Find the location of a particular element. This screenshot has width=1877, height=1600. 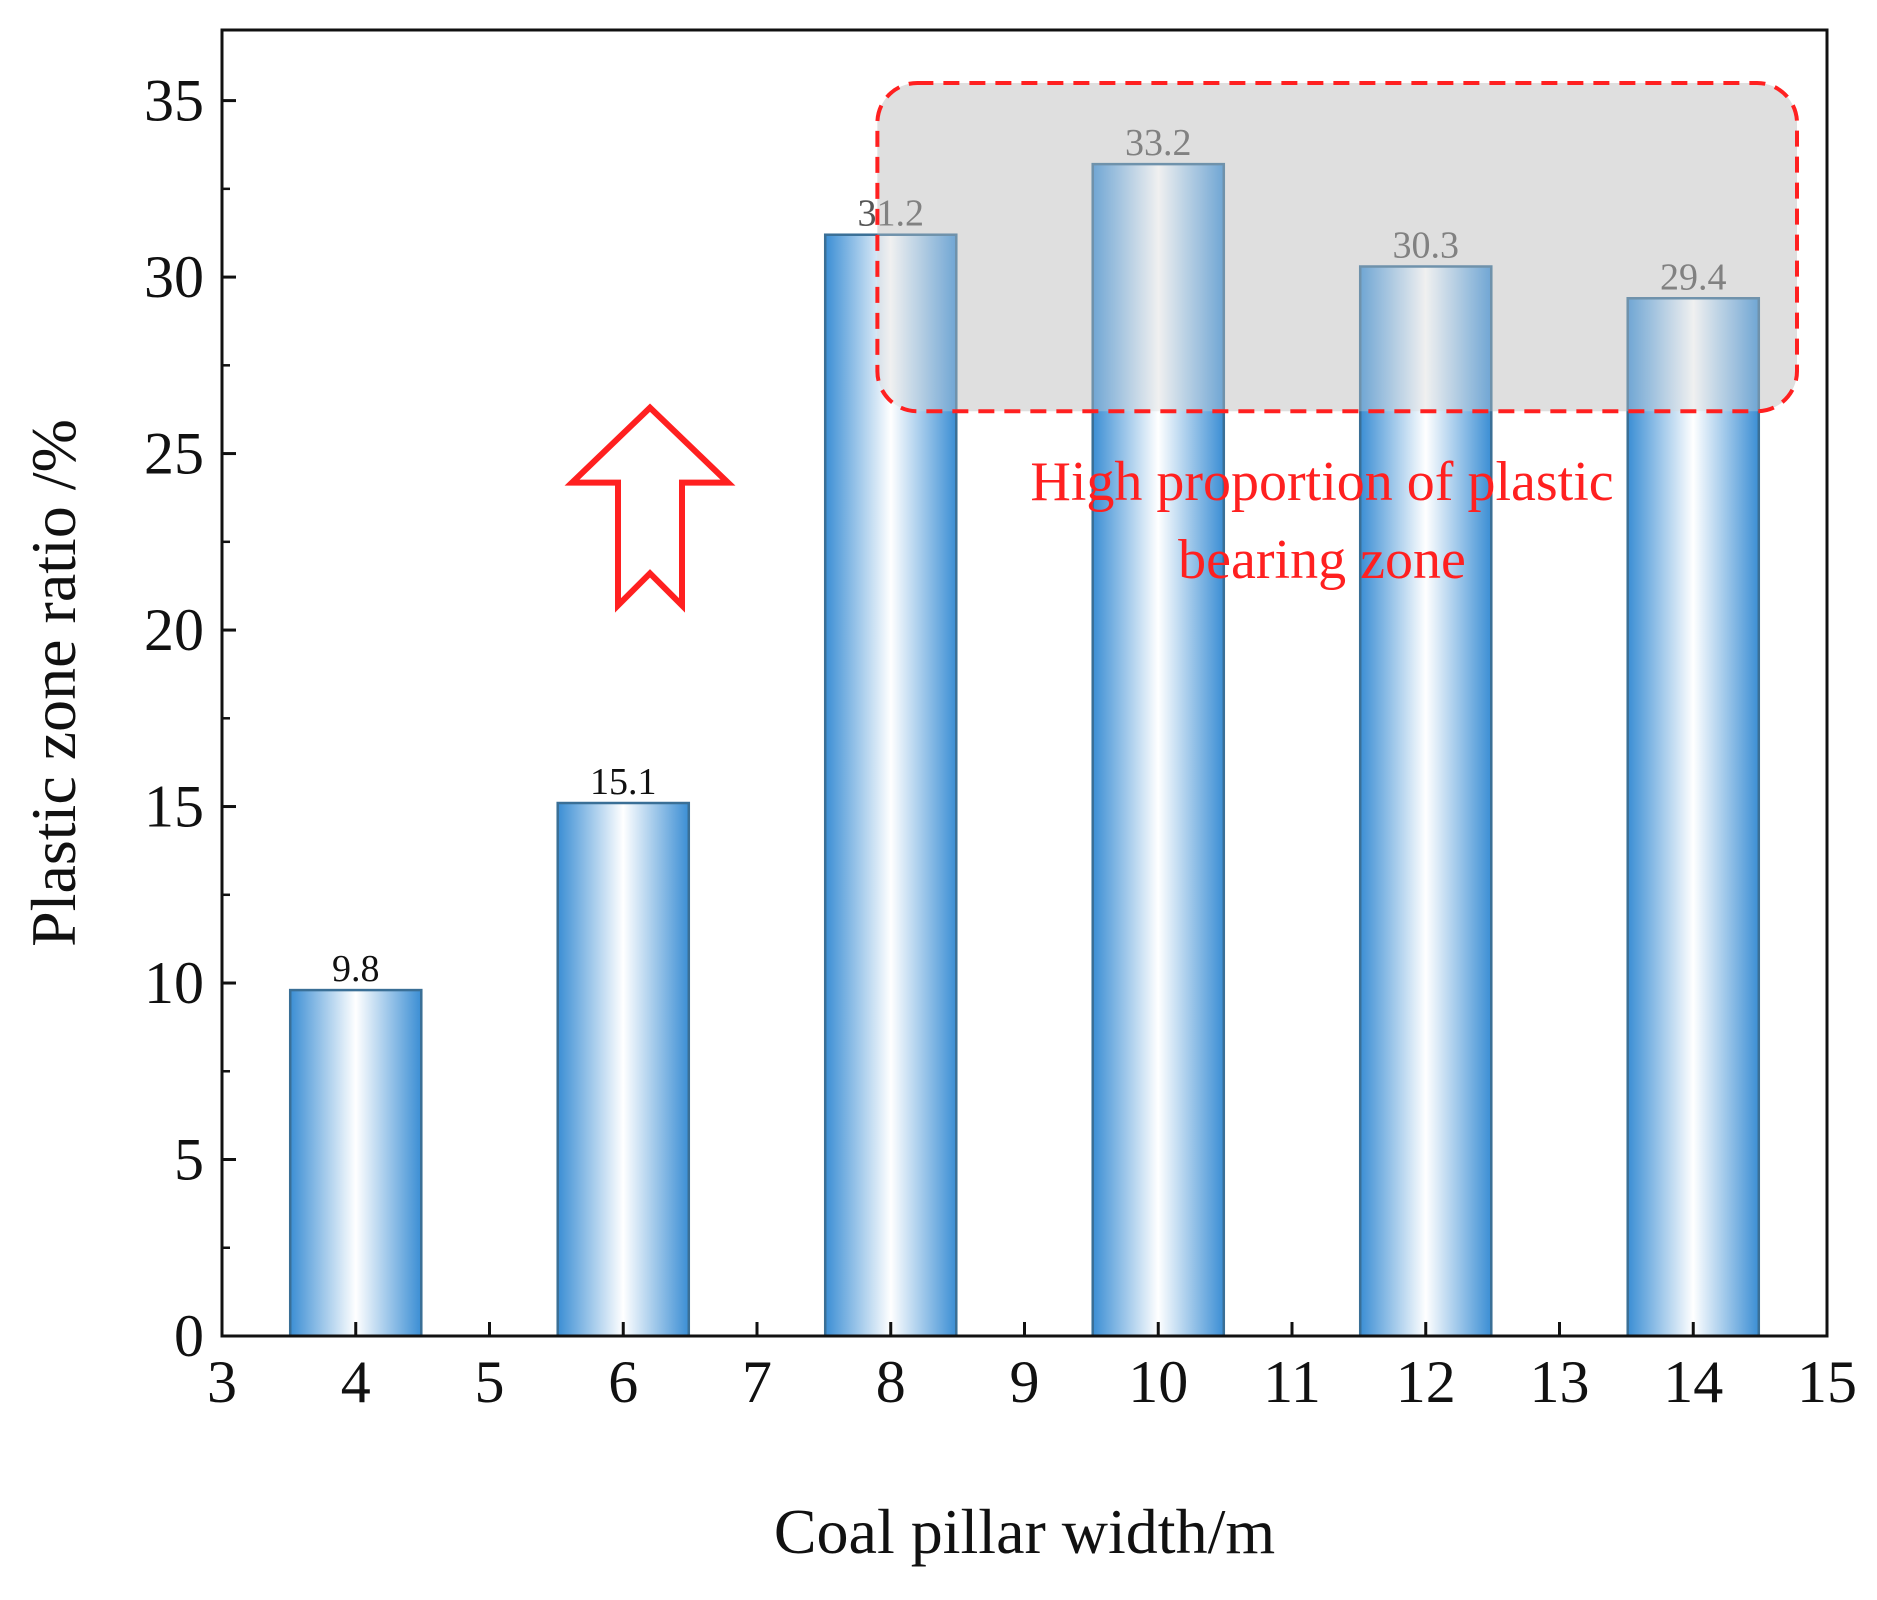

y-axis-title: Plastic zone ratio /% is located at coordinates (53, 683).